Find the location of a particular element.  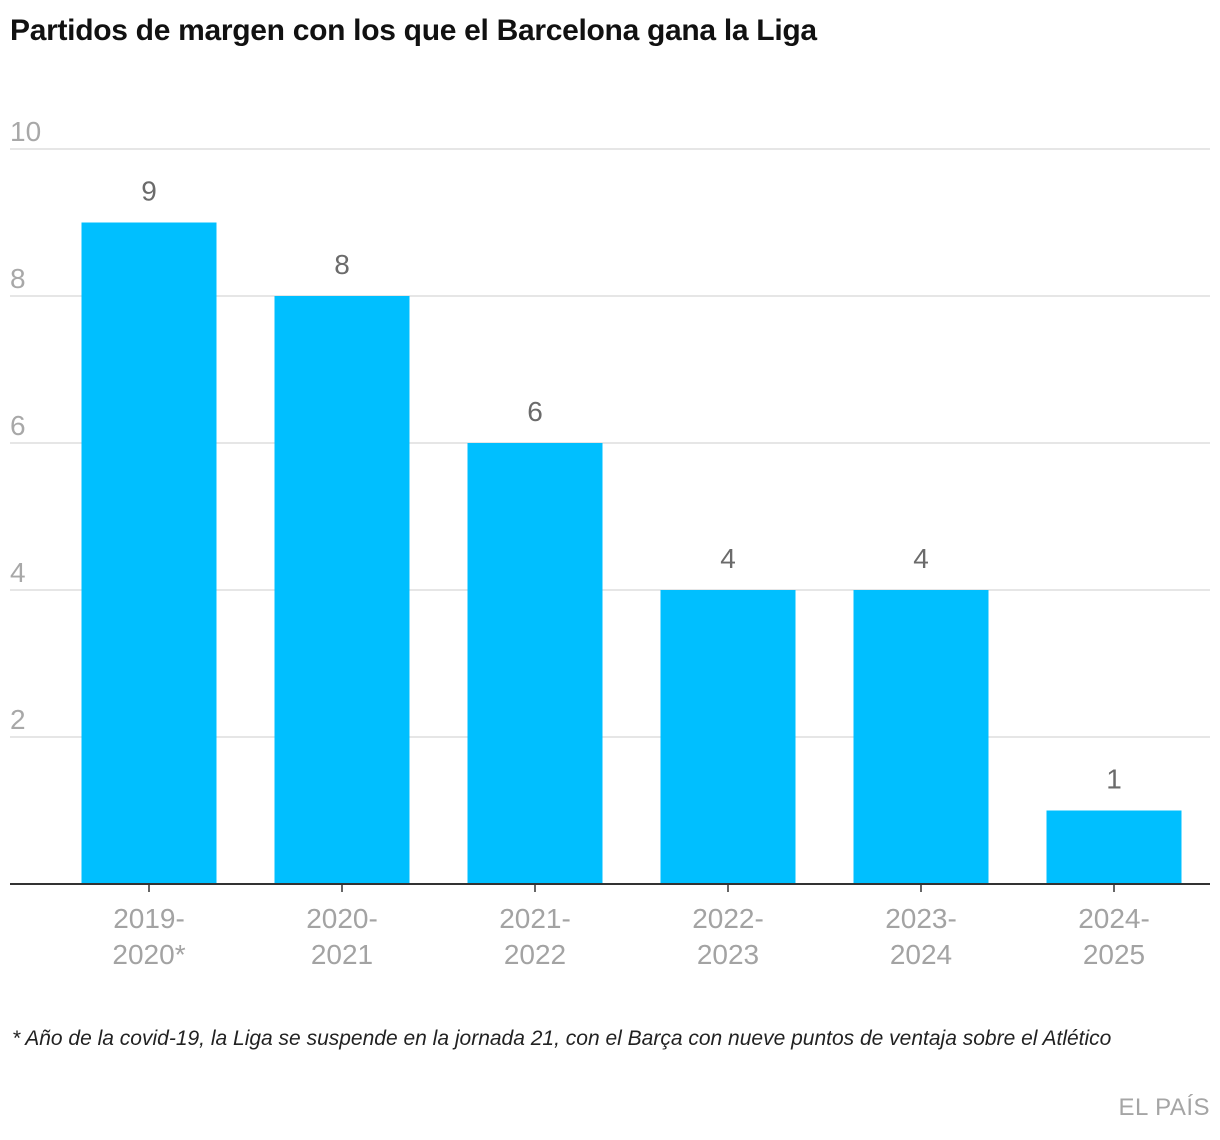

x-axis is located at coordinates (610, 887).